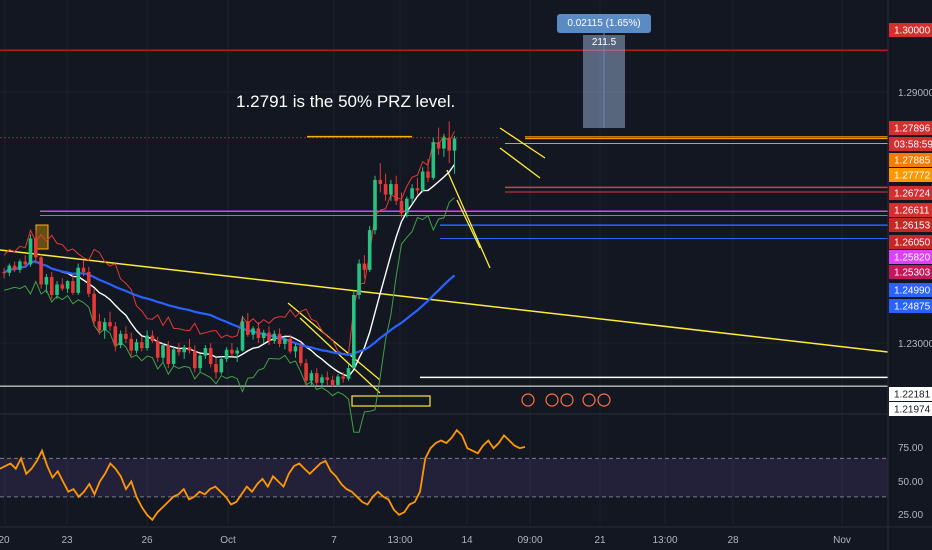 The height and width of the screenshot is (550, 932). I want to click on price-label: 1.27896, so click(912, 129).